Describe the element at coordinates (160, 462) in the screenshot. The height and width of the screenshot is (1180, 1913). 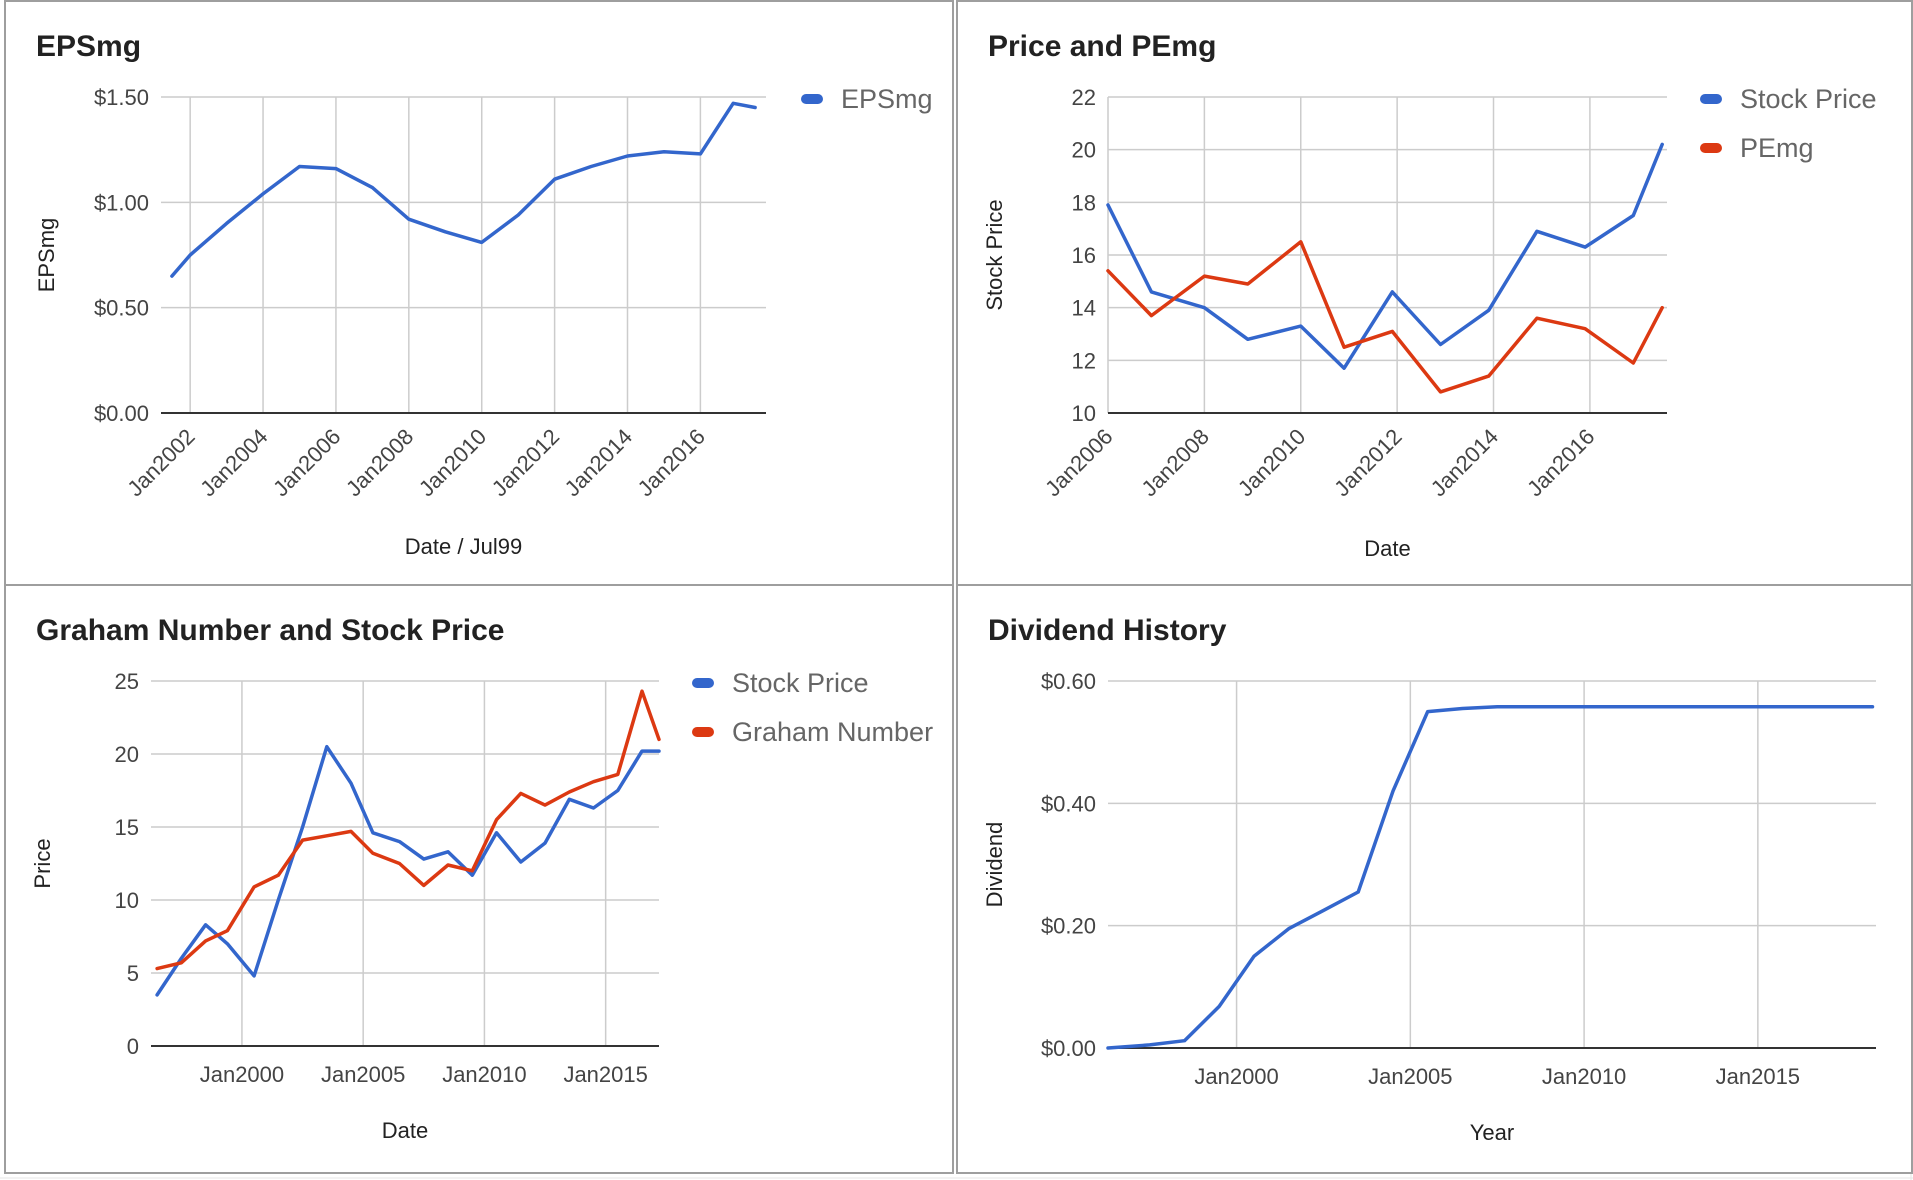
I see `x-tick-label: Jan2002` at that location.